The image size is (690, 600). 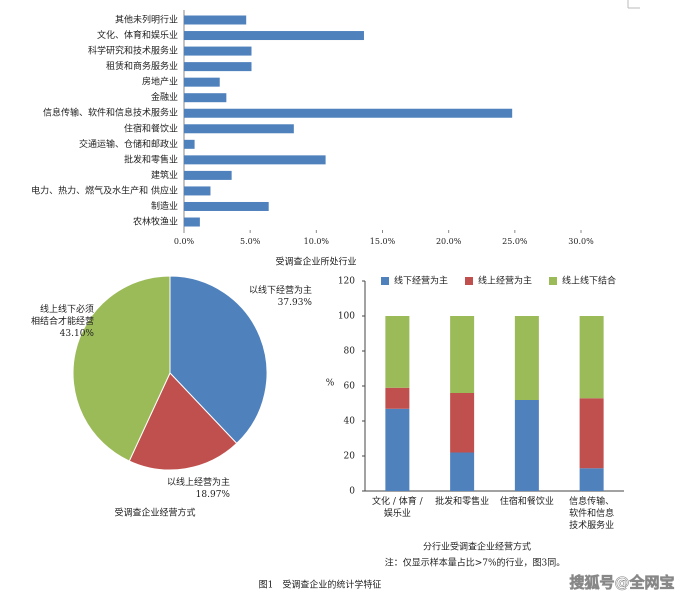 What do you see at coordinates (190, 489) in the screenshot?
I see `pie-label: 以线上经营为主 18.97%` at bounding box center [190, 489].